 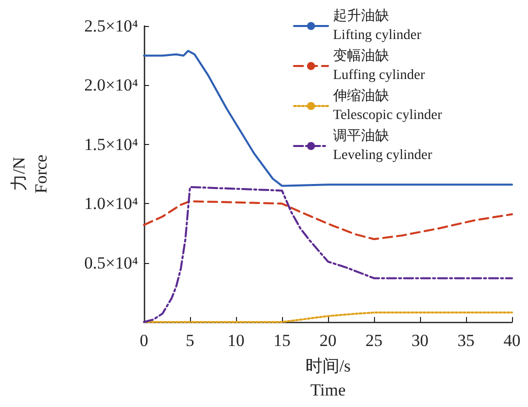 I want to click on x-tick-label: 20, so click(x=328, y=340).